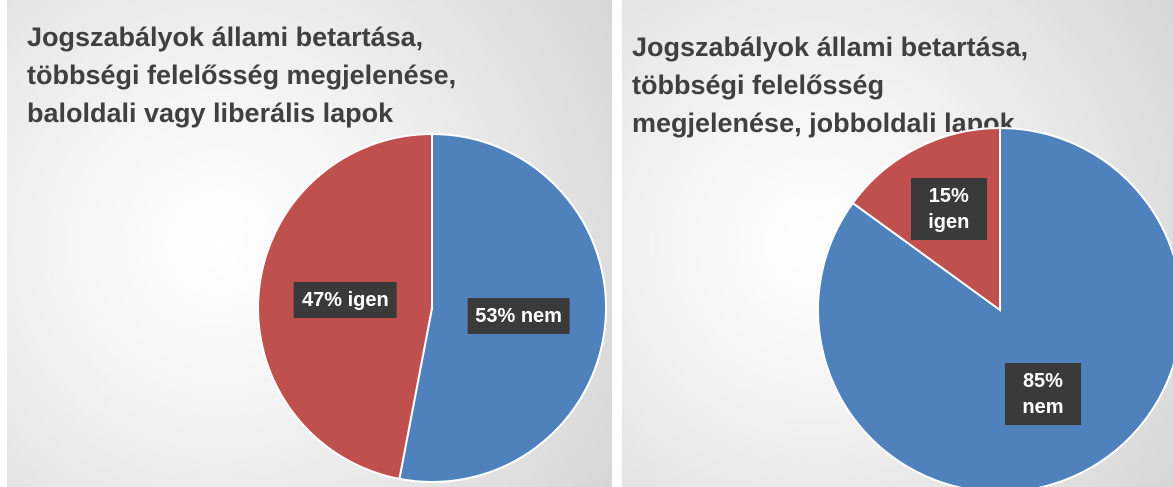  What do you see at coordinates (345, 299) in the screenshot?
I see `data-label: 47% igen` at bounding box center [345, 299].